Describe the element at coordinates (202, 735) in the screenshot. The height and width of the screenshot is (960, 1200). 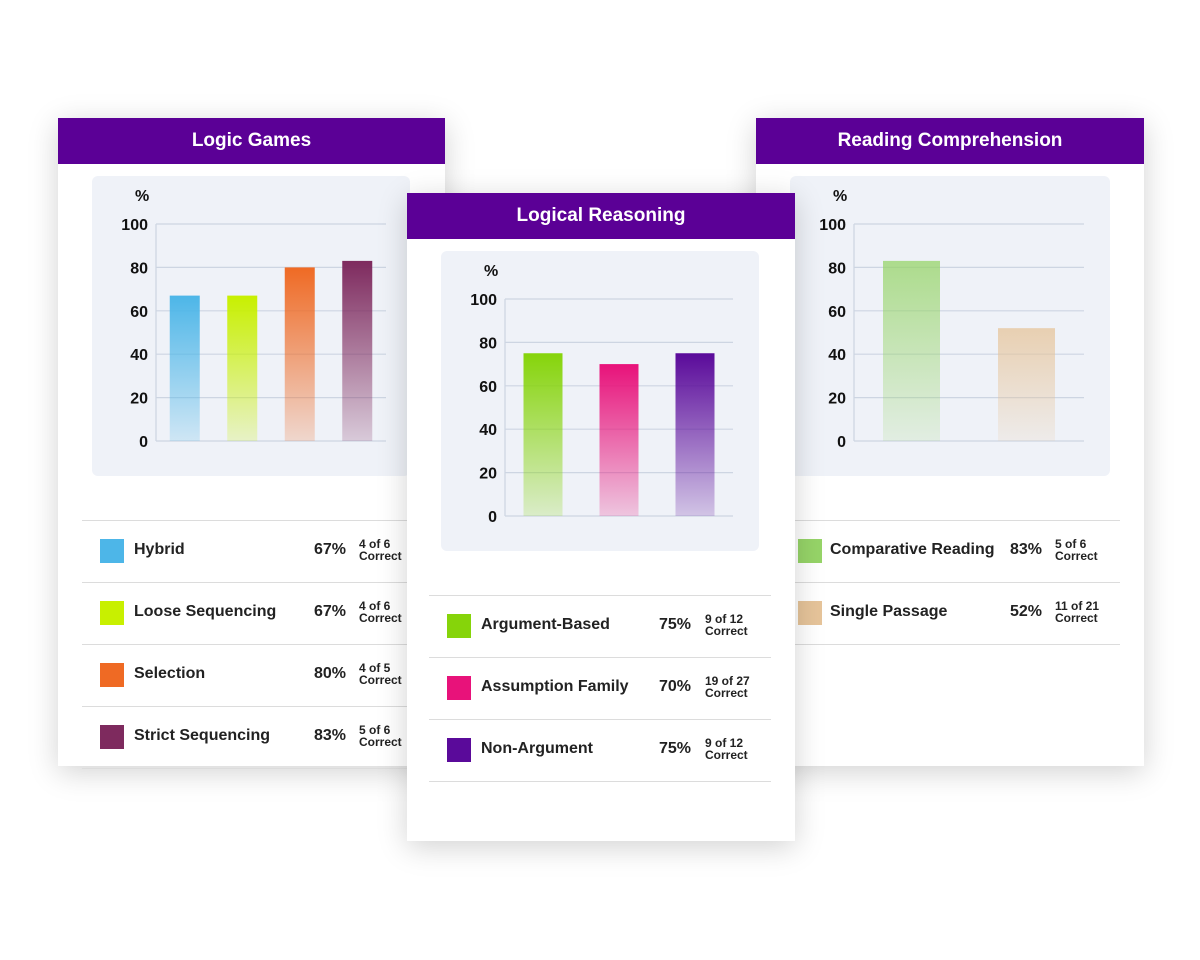
I see `legend-label: Strict Sequencing` at that location.